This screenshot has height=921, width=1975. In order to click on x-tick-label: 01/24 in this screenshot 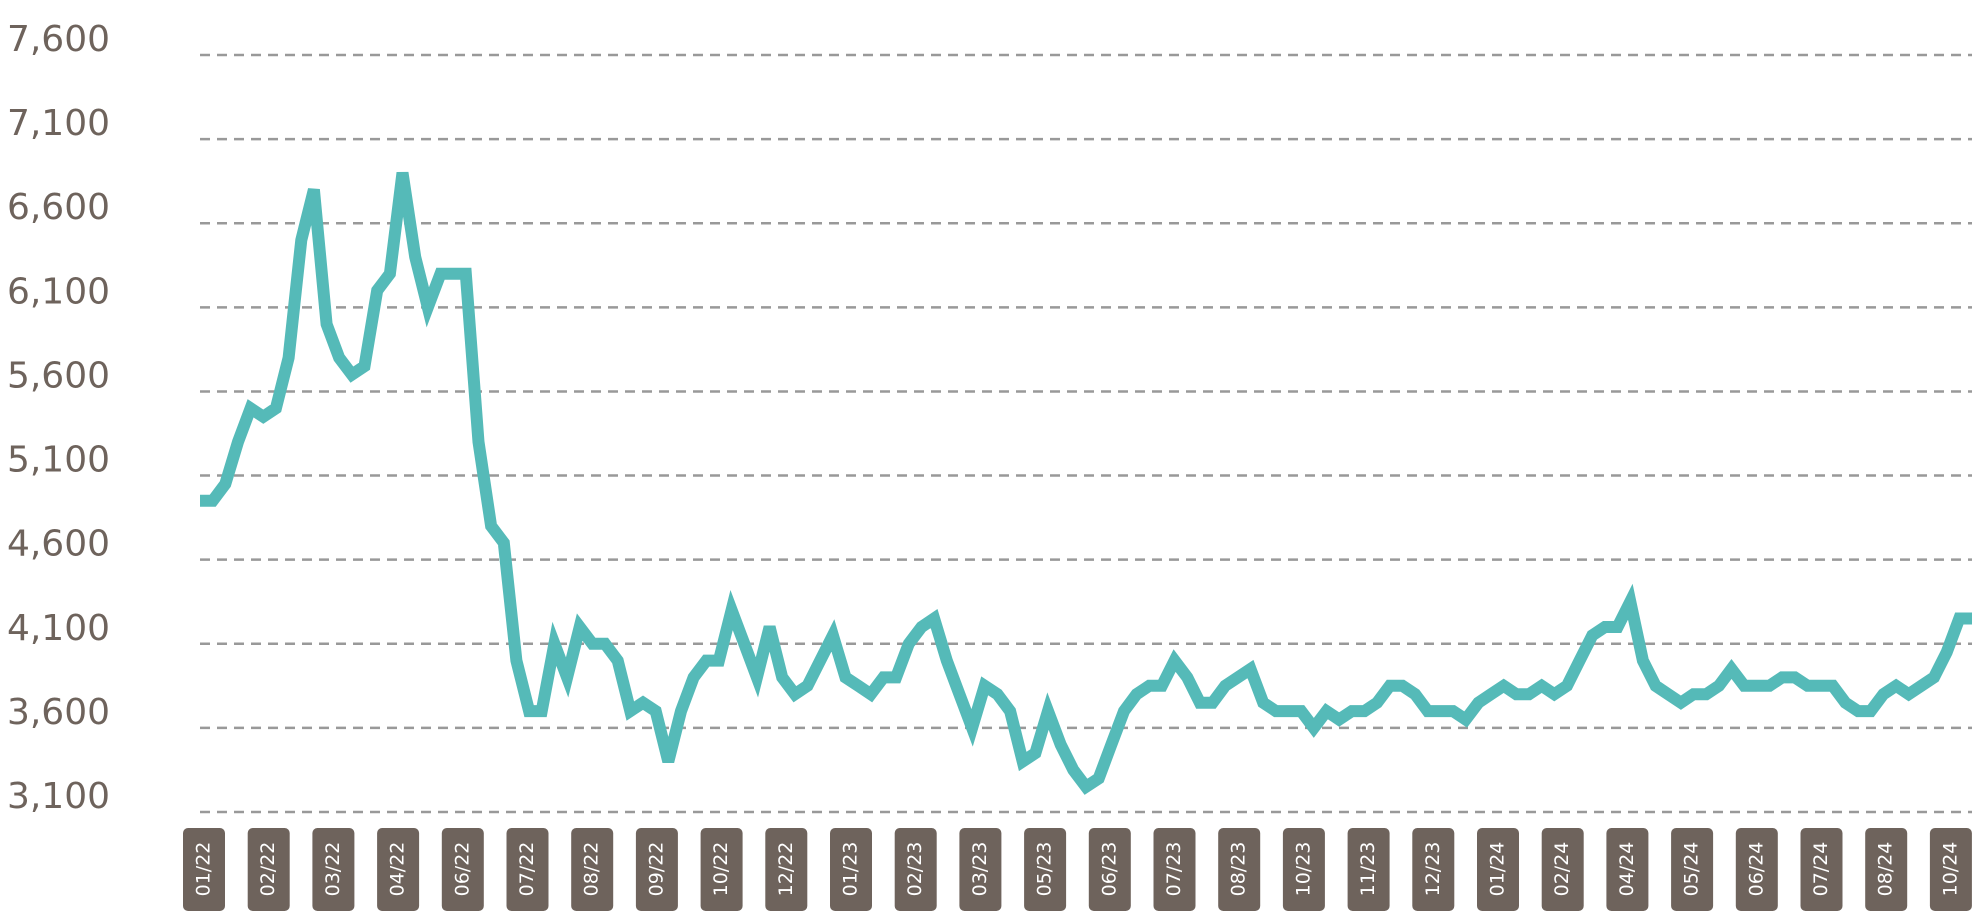, I will do `click(1498, 869)`.